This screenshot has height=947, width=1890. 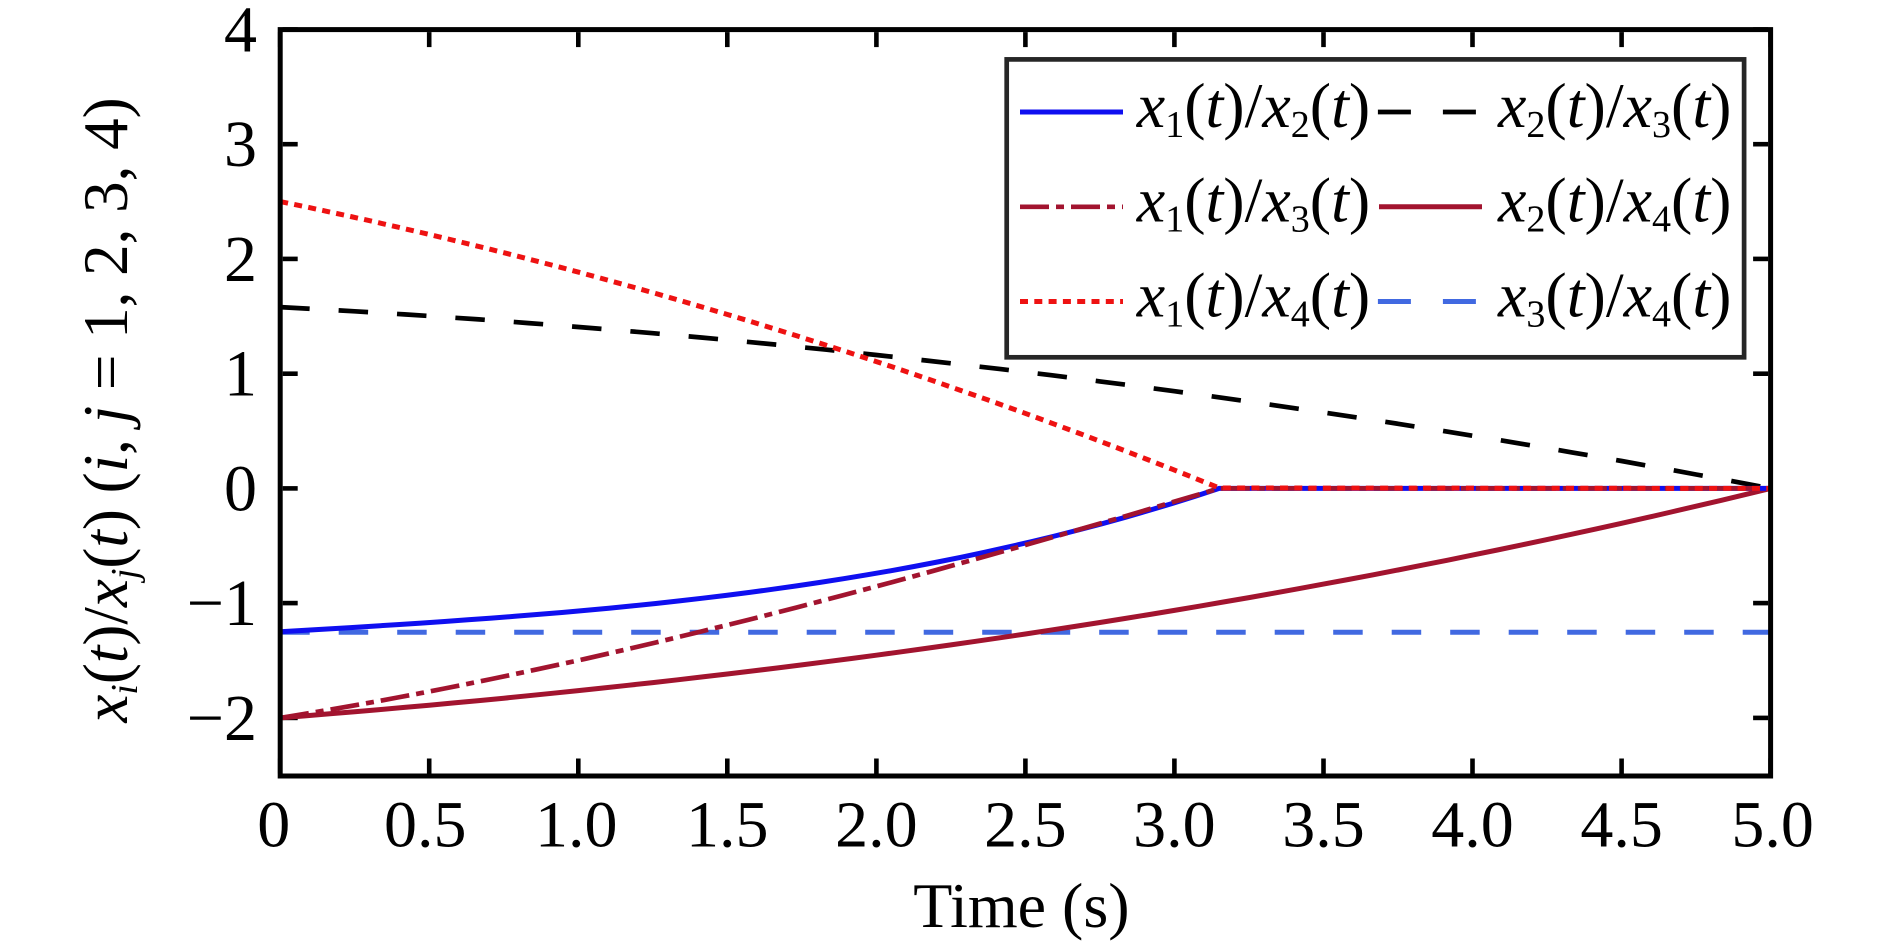 I want to click on svg-text: x2(t)/x4(t), so click(x=1614, y=203).